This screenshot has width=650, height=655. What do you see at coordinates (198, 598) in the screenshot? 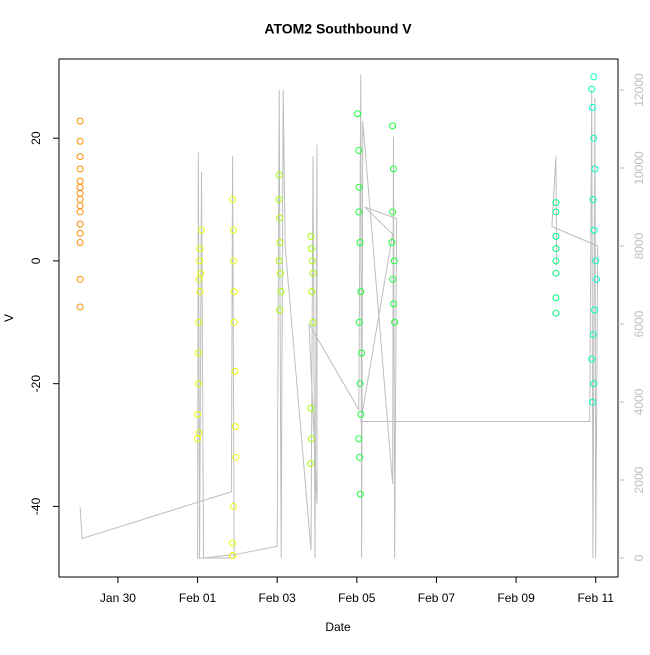
I see `x-tick-label: Feb 01` at bounding box center [198, 598].